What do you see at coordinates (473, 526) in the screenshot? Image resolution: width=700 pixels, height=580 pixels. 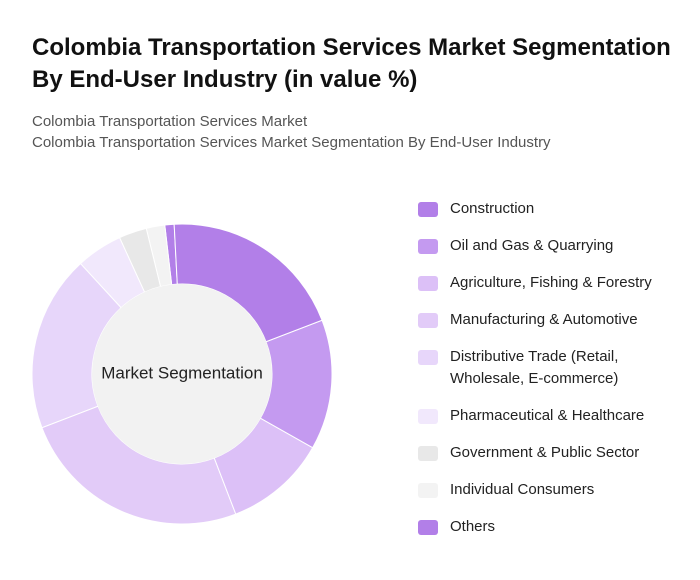 I see `legend-label: Others` at bounding box center [473, 526].